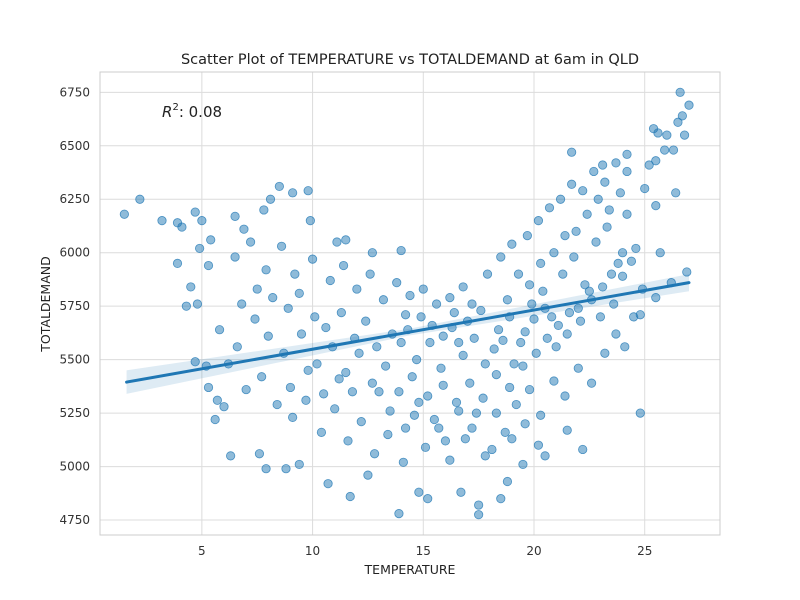  I want to click on y-tick-label: 5000, so click(74, 467).